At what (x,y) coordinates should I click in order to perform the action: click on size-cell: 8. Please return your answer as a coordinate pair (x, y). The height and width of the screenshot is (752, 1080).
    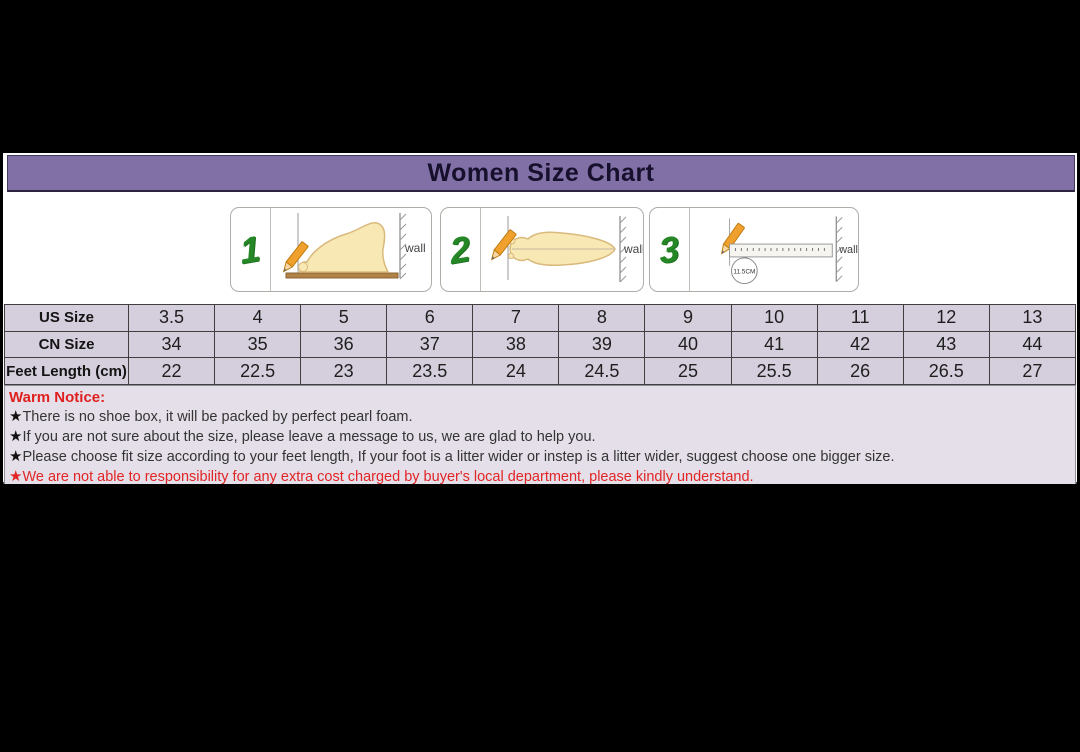
    Looking at the image, I should click on (602, 318).